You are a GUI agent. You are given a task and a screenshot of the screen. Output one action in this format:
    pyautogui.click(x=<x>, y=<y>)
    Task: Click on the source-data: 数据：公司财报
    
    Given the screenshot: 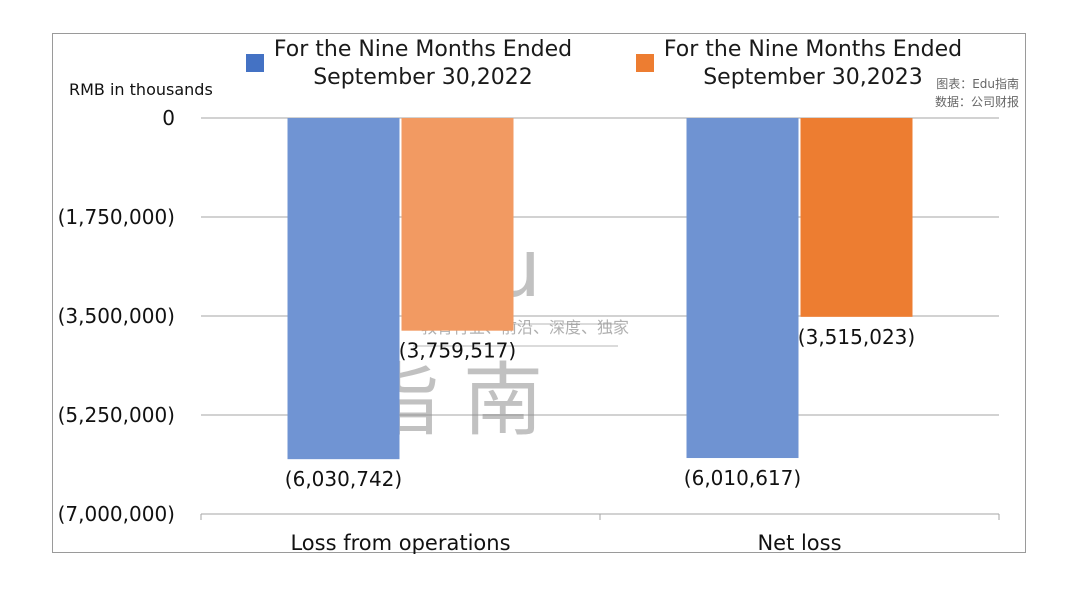 What is the action you would take?
    pyautogui.click(x=977, y=101)
    